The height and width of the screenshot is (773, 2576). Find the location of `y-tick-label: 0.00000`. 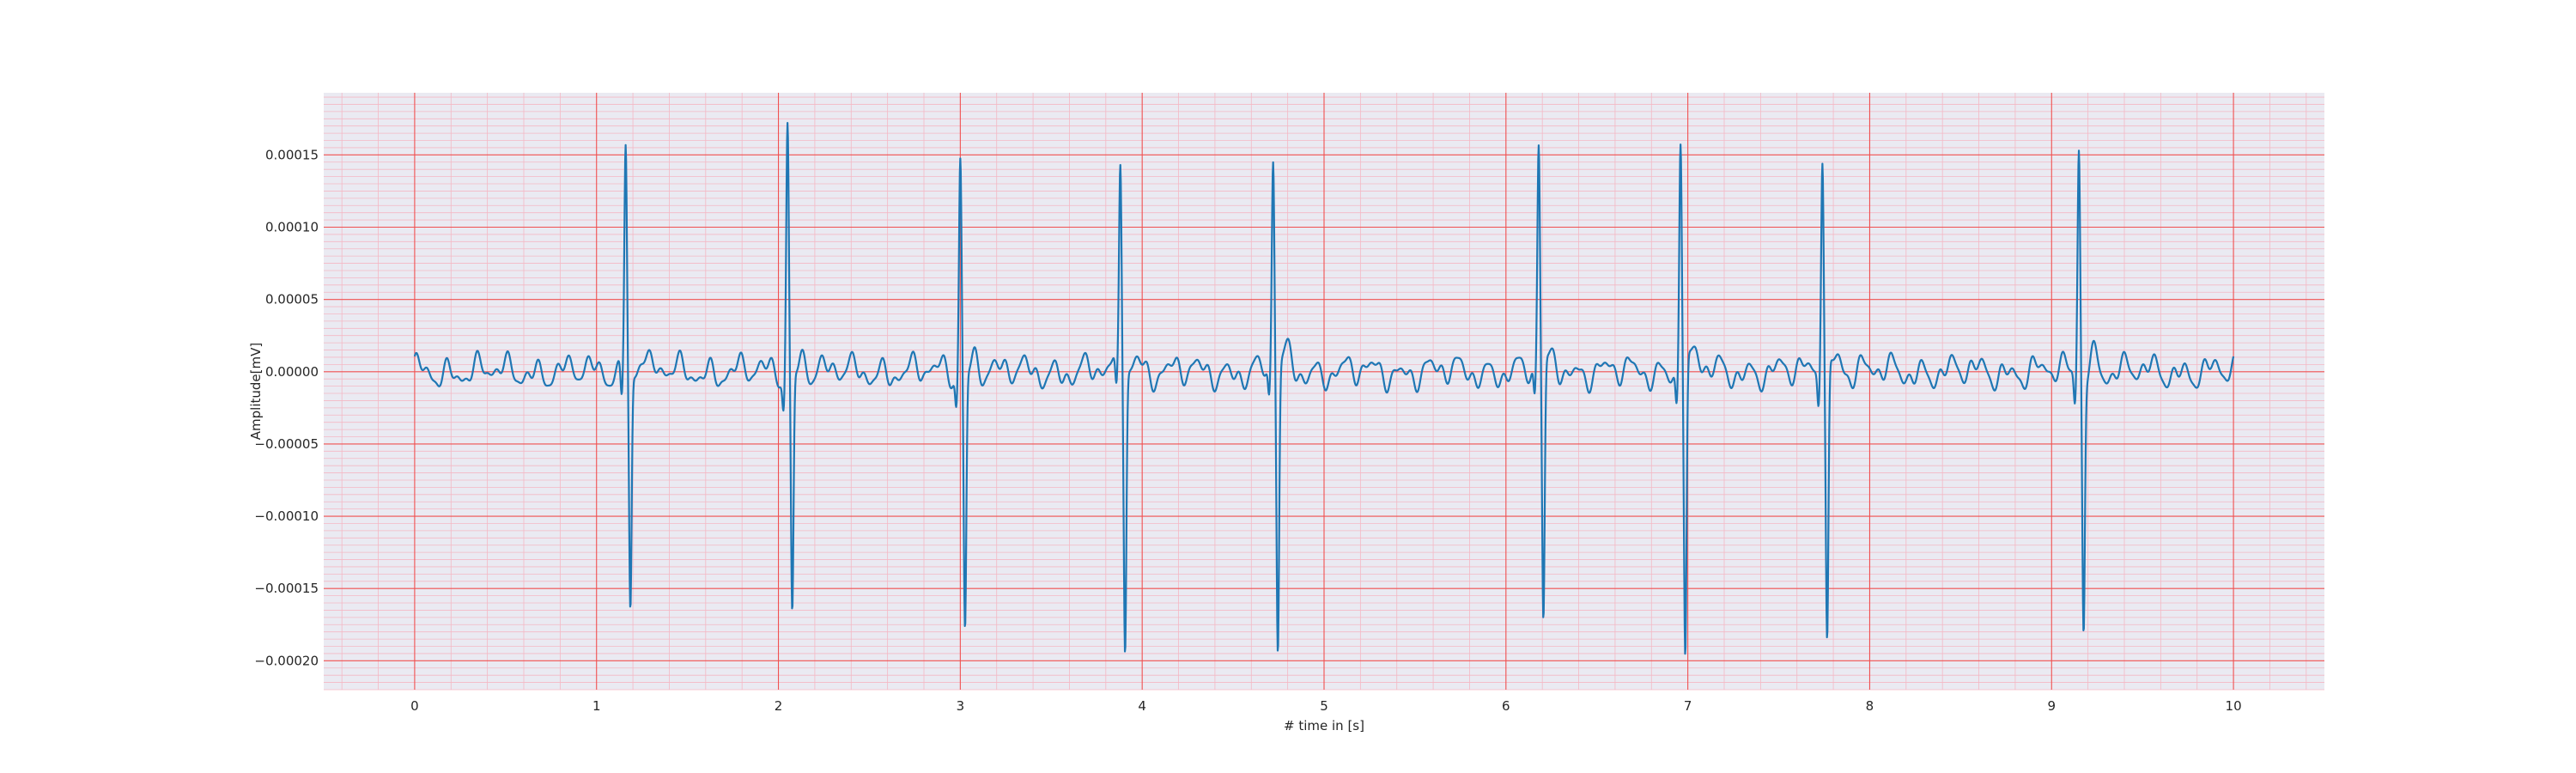

y-tick-label: 0.00000 is located at coordinates (292, 372).